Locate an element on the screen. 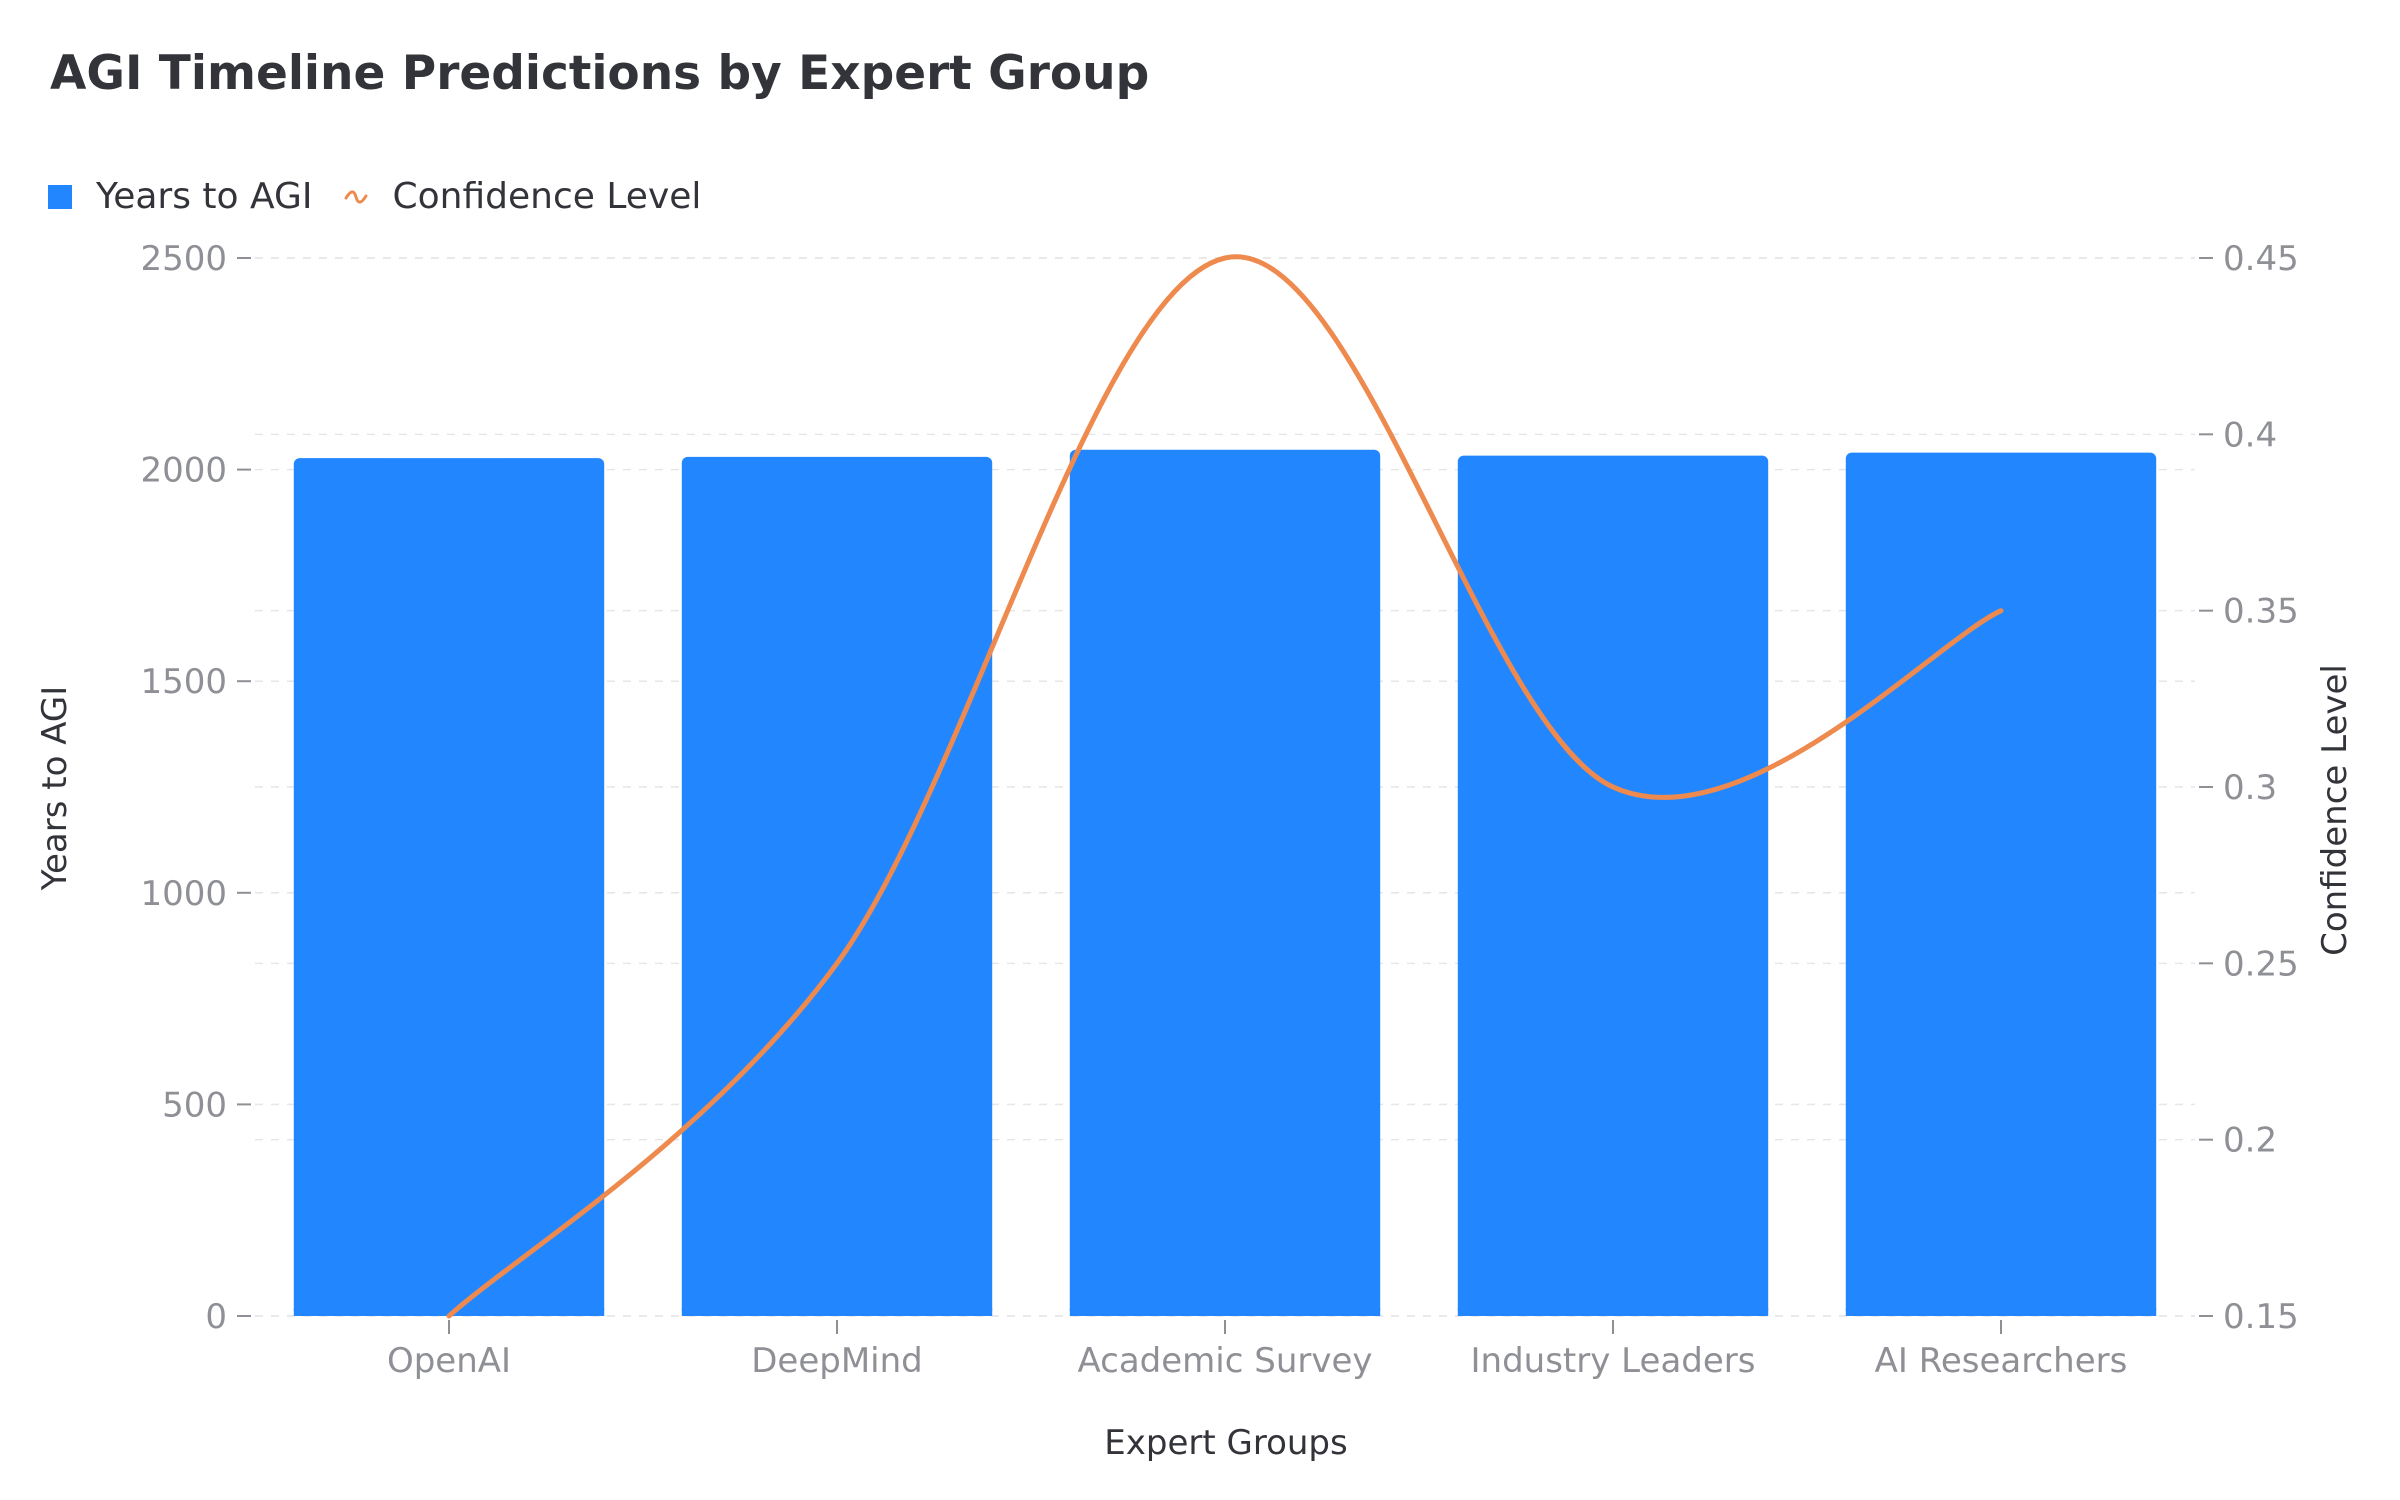 The height and width of the screenshot is (1500, 2400). y-tick-label: 2500 is located at coordinates (183, 259).